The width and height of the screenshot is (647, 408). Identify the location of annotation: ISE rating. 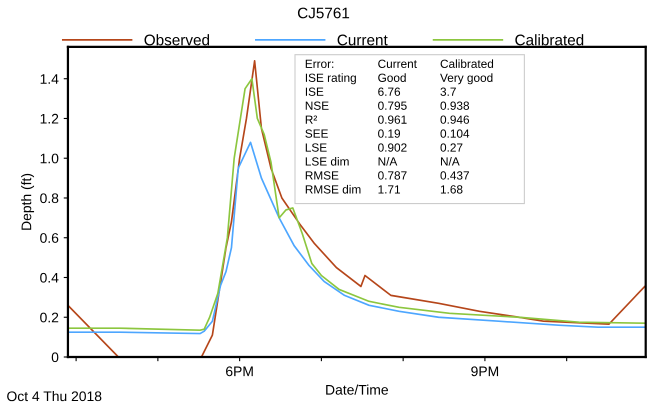
(331, 78).